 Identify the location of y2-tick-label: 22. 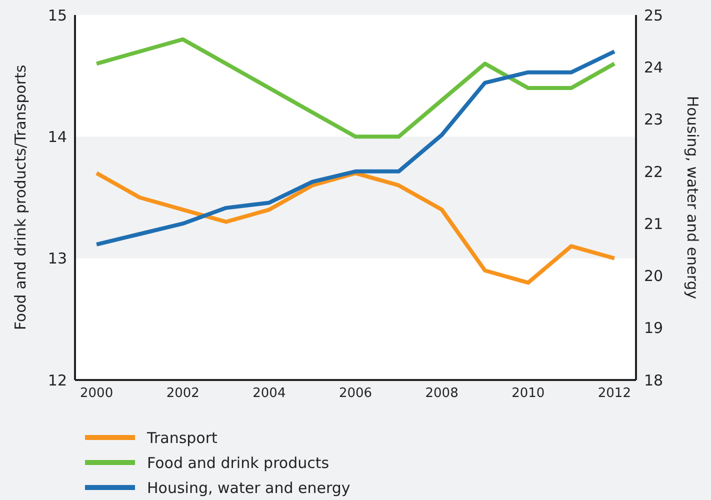
(654, 171).